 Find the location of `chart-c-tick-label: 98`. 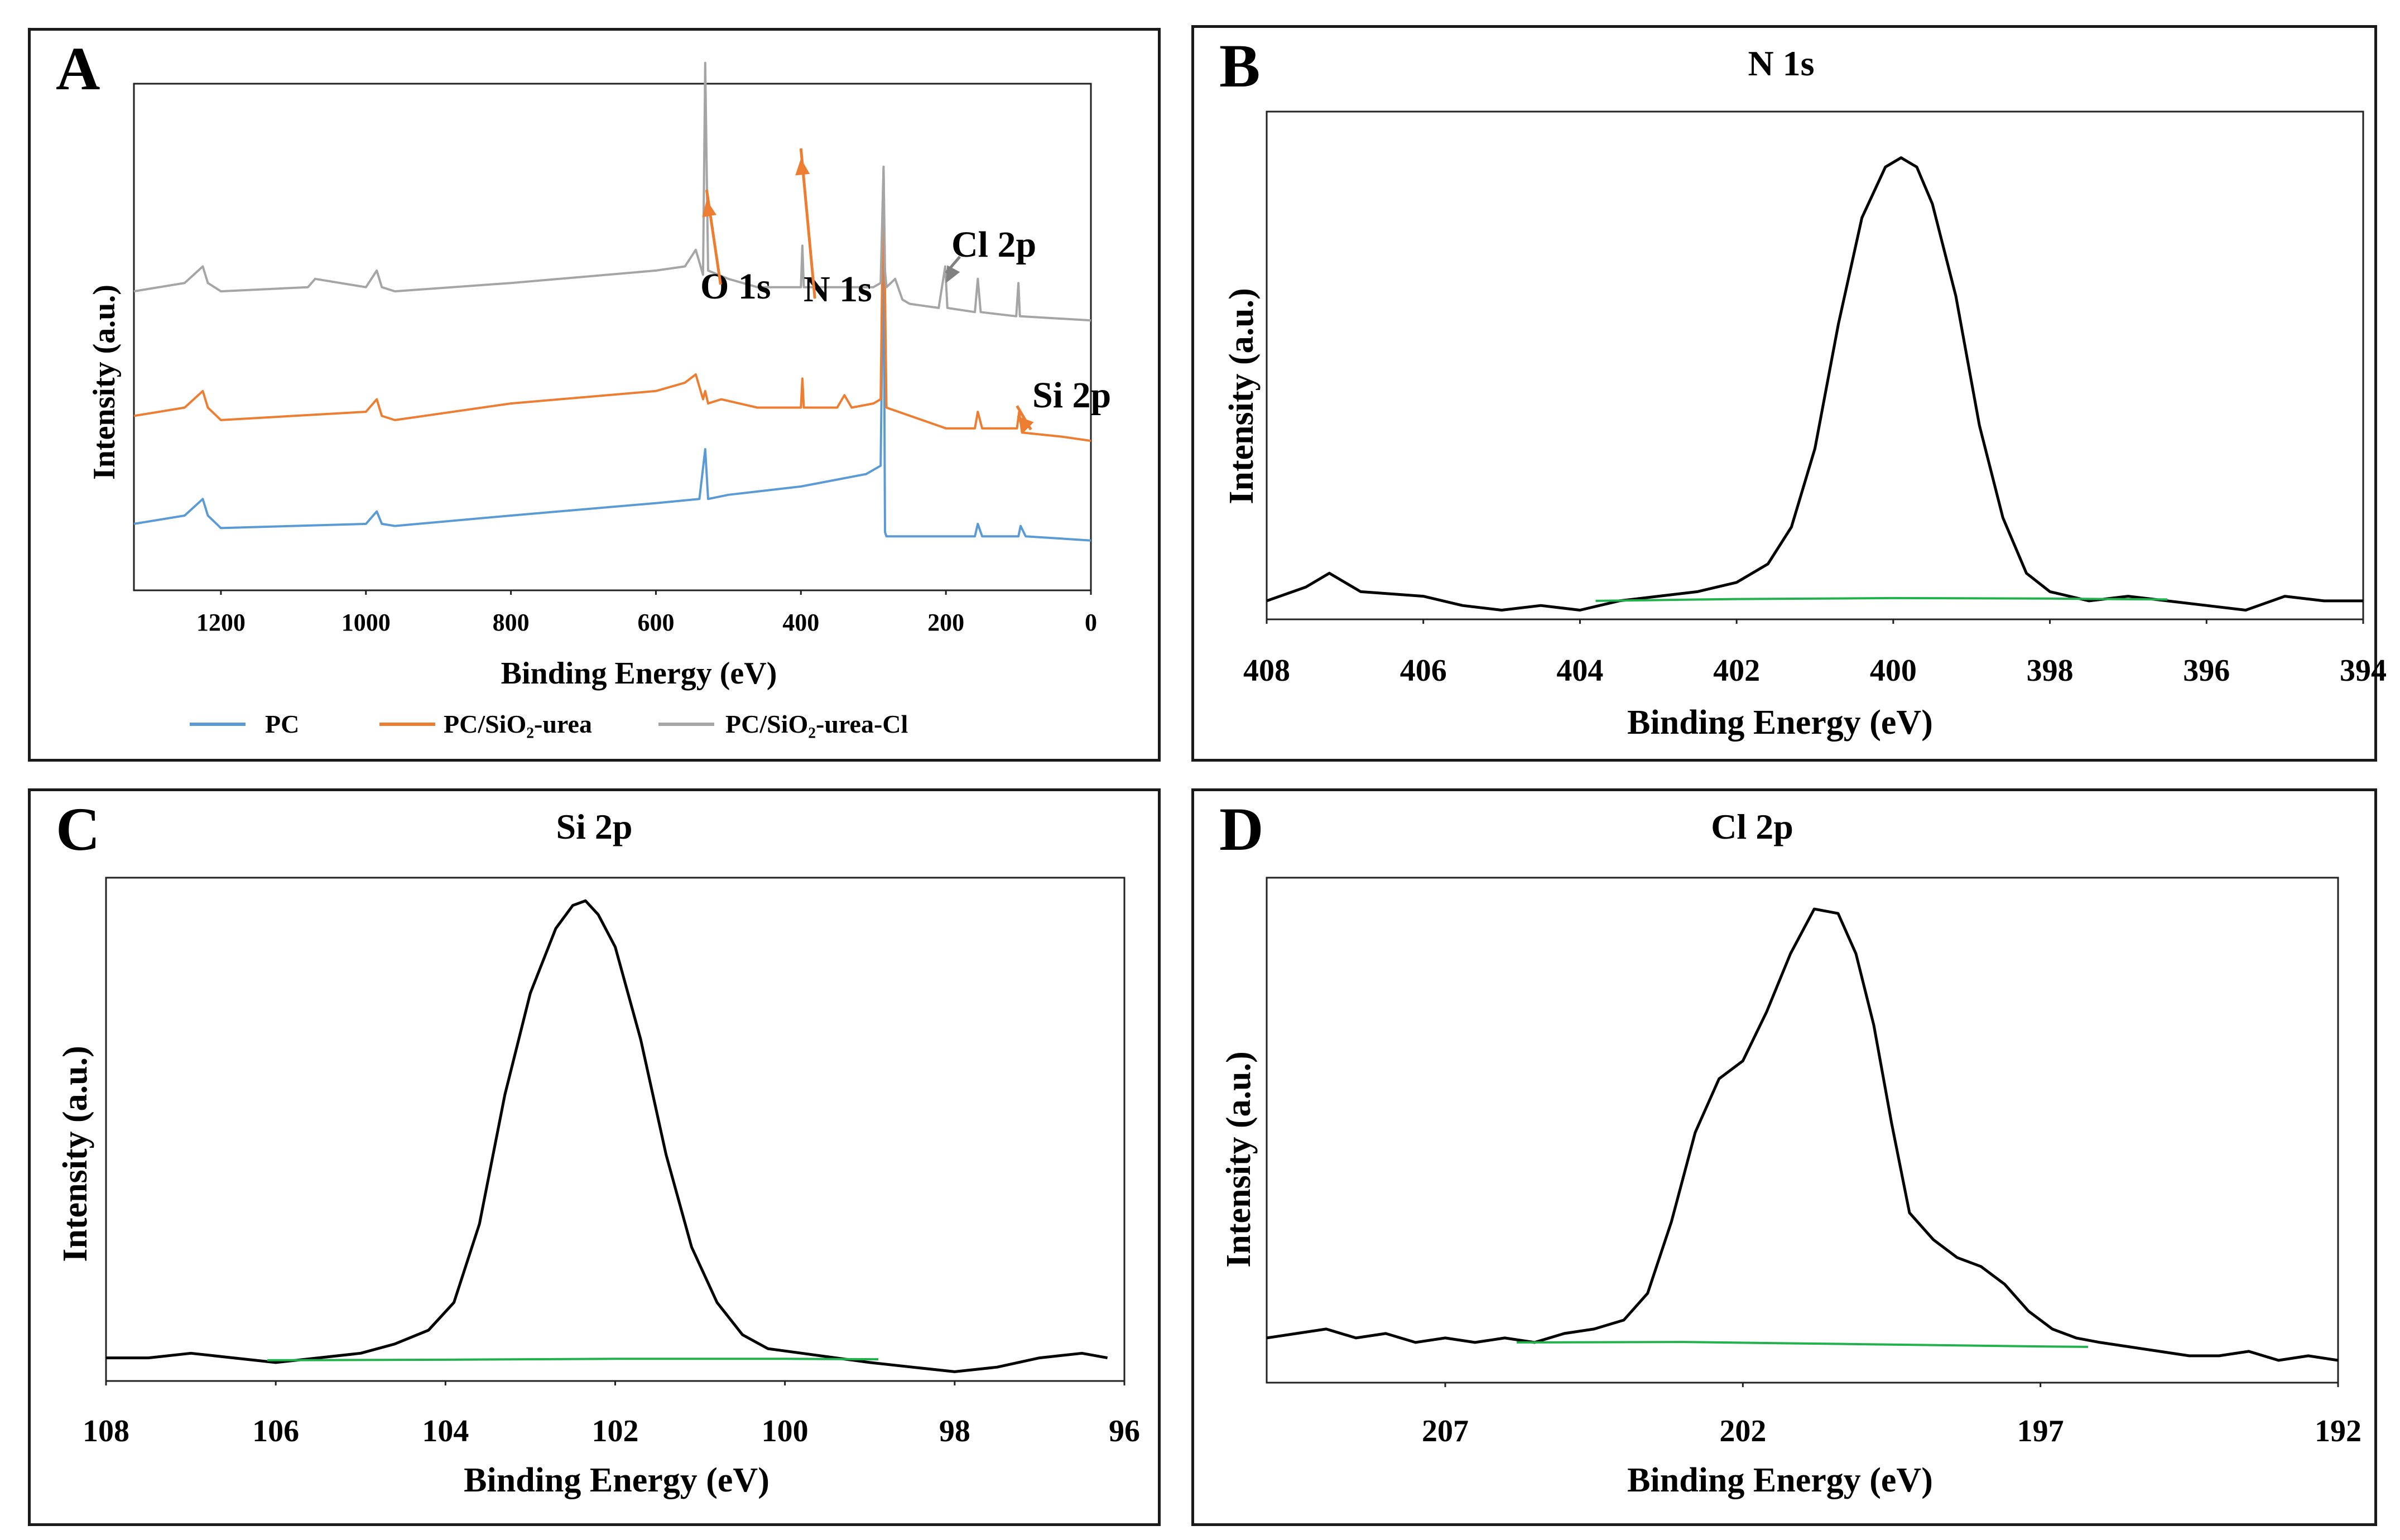

chart-c-tick-label: 98 is located at coordinates (954, 1431).